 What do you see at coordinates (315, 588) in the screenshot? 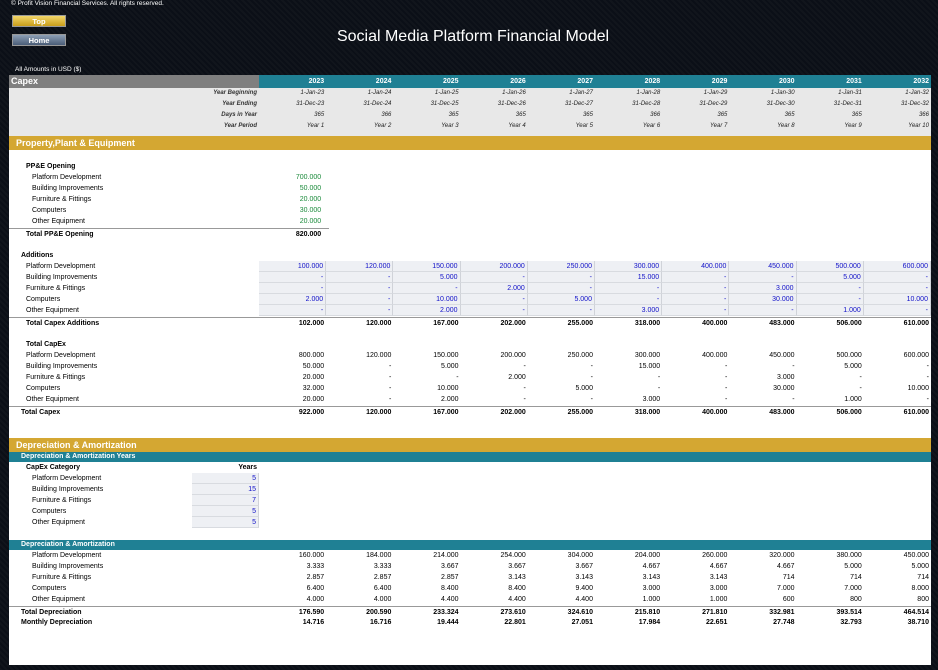
I see `da-schedule-cell: 6.400` at bounding box center [315, 588].